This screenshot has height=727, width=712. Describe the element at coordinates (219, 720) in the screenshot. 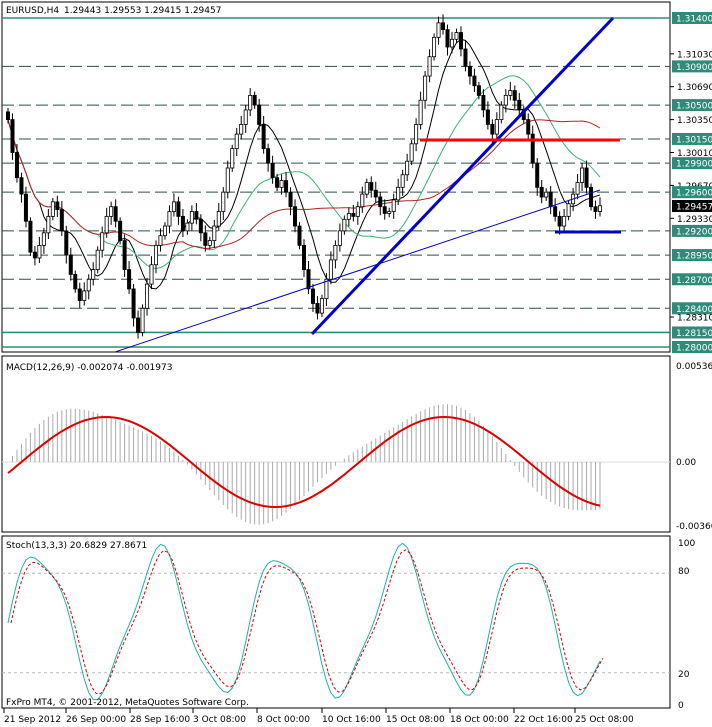

I see `time-label-3: 3 Oct 08:00` at that location.